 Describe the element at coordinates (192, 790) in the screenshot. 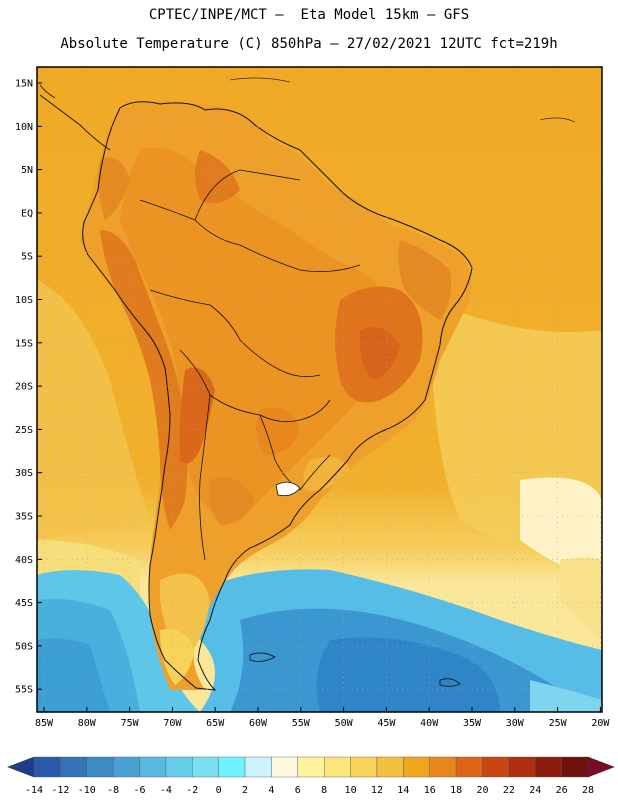

I see `colorbar-label: -2` at that location.